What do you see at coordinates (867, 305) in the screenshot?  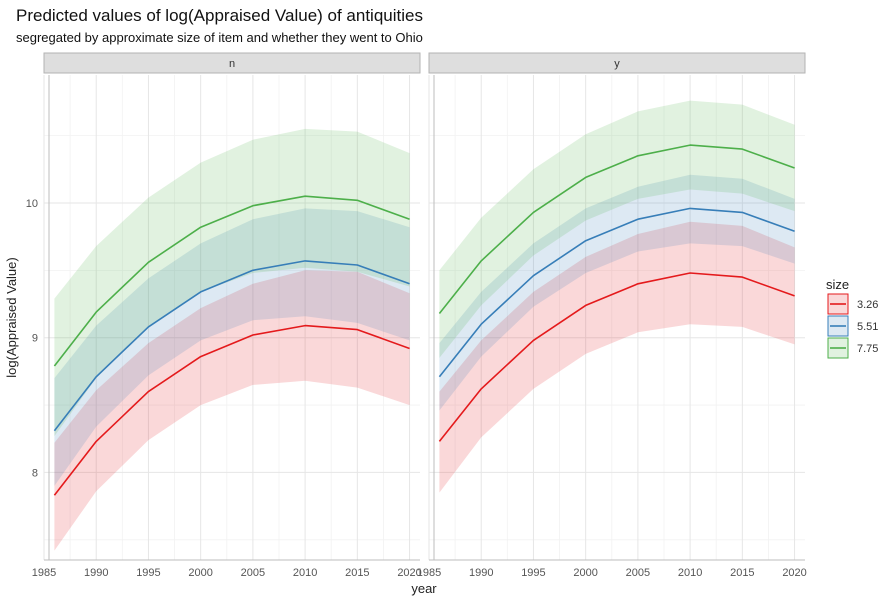 I see `legend-label: 3.26` at bounding box center [867, 305].